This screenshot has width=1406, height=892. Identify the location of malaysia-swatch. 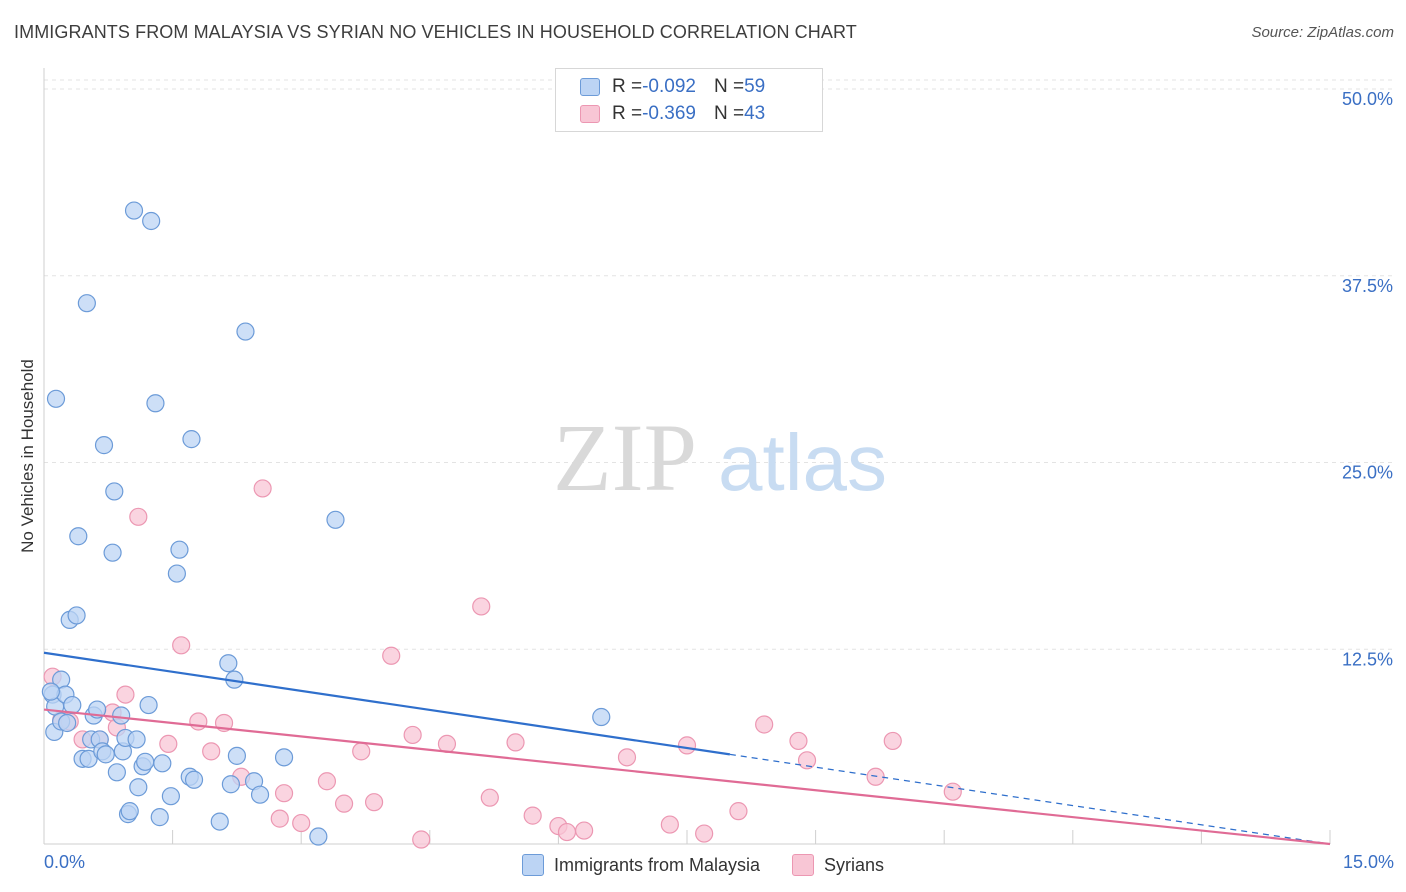
(590, 87).